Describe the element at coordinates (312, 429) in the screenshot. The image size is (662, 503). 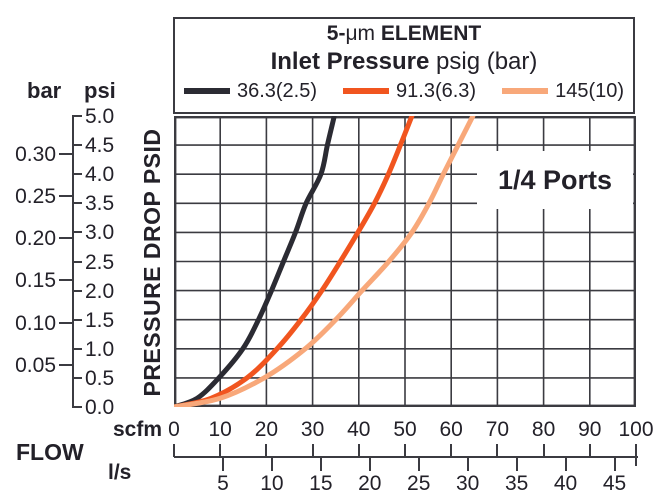
I see `scfm-tick-label: 30` at that location.